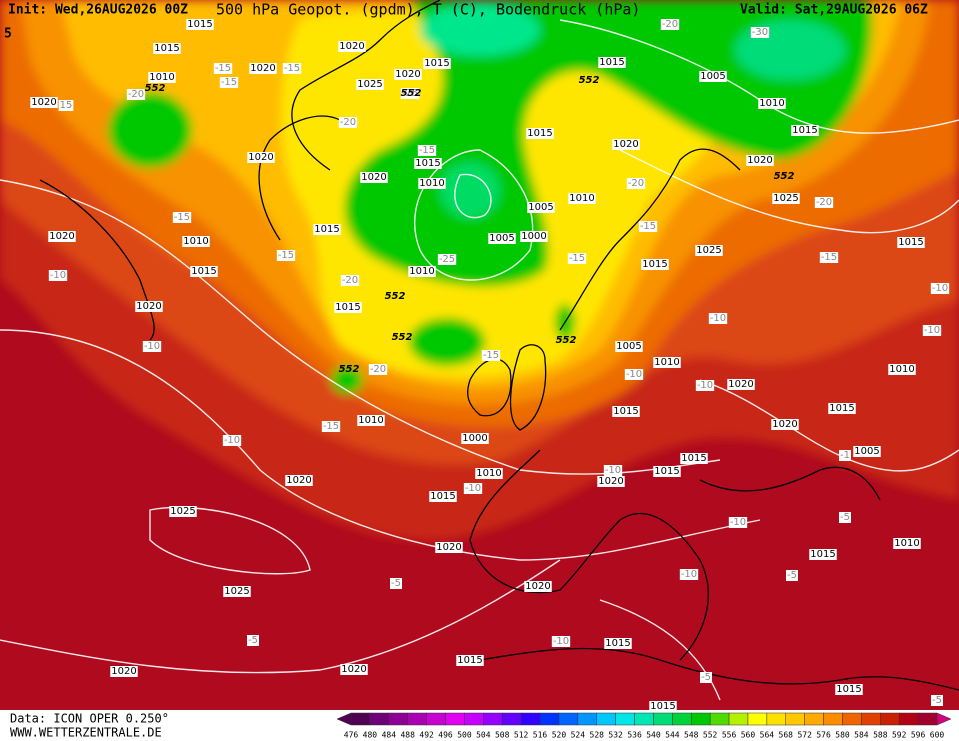 The height and width of the screenshot is (741, 959). Describe the element at coordinates (426, 735) in the screenshot. I see `scale-label: 492` at that location.